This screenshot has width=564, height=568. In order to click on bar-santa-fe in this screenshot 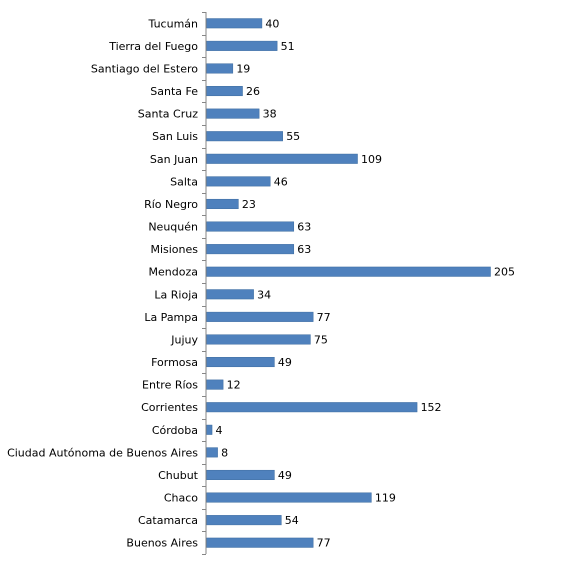, I will do `click(224, 91)`.